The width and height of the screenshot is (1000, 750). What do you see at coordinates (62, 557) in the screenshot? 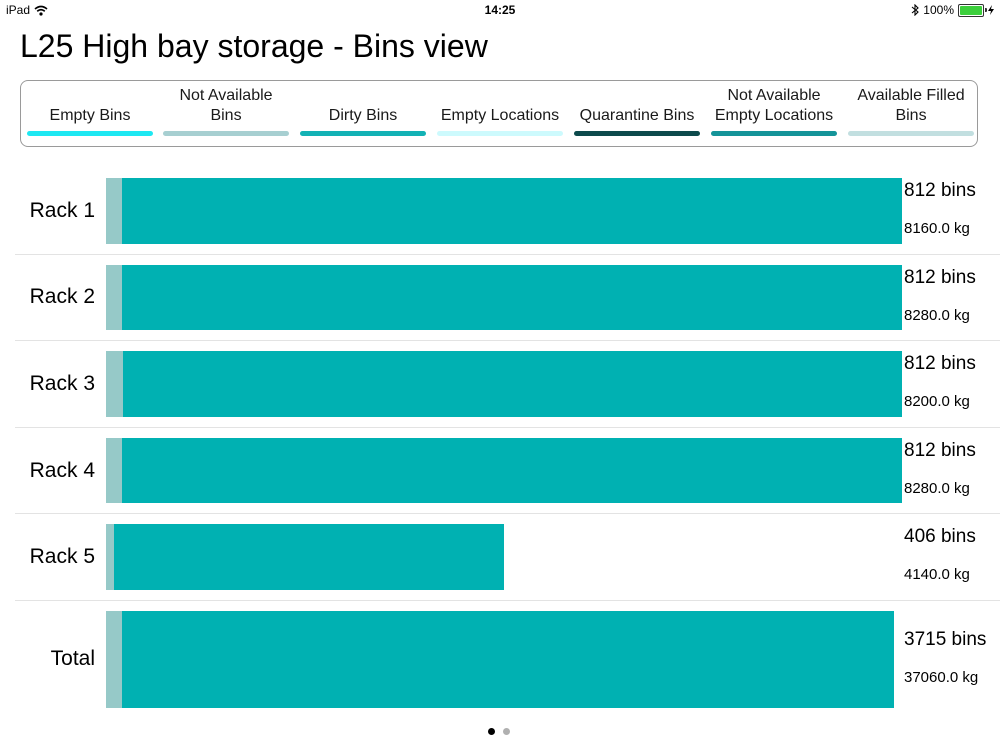
I see `rack-label: Rack 5` at bounding box center [62, 557].